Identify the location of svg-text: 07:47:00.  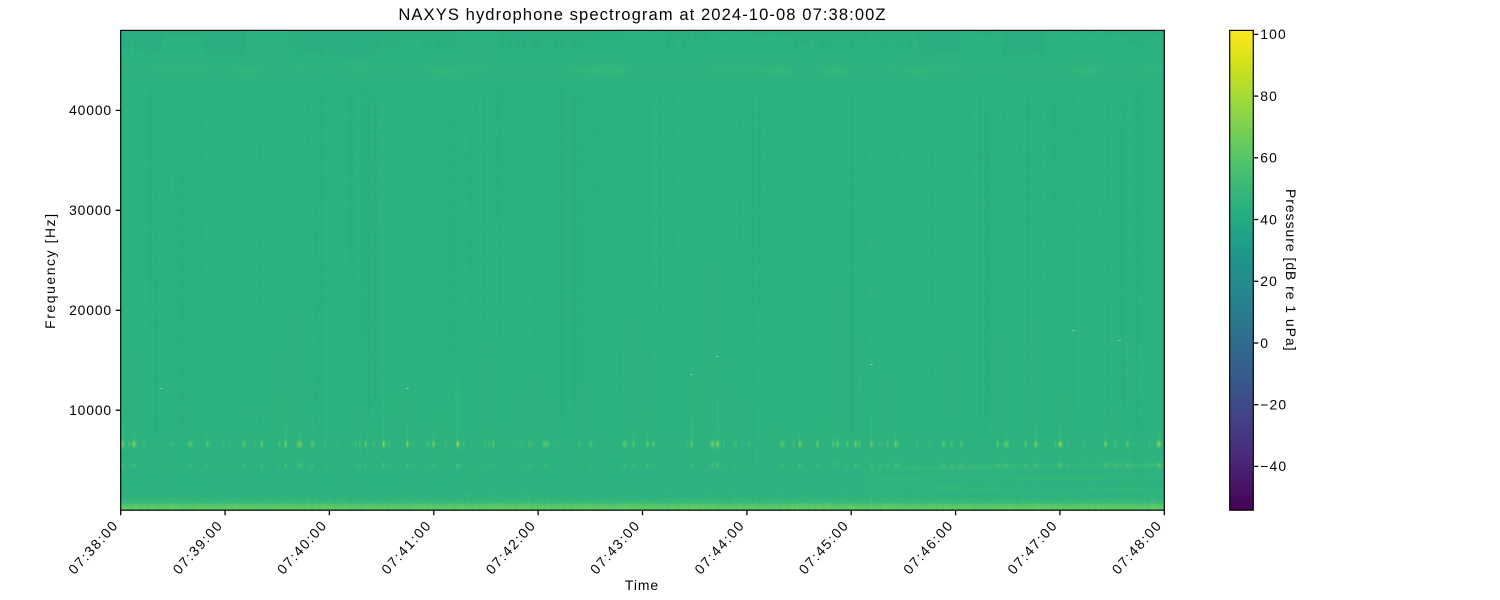
(1032, 547).